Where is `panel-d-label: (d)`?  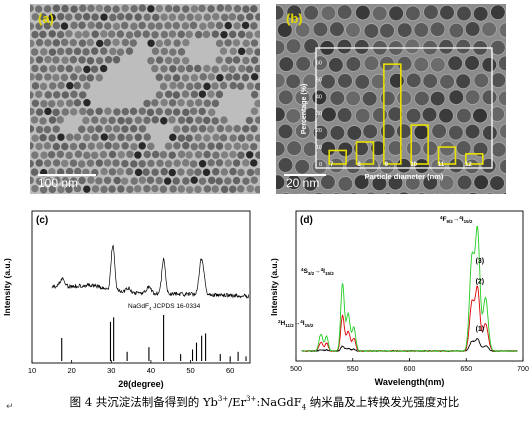 panel-d-label: (d) is located at coordinates (306, 220).